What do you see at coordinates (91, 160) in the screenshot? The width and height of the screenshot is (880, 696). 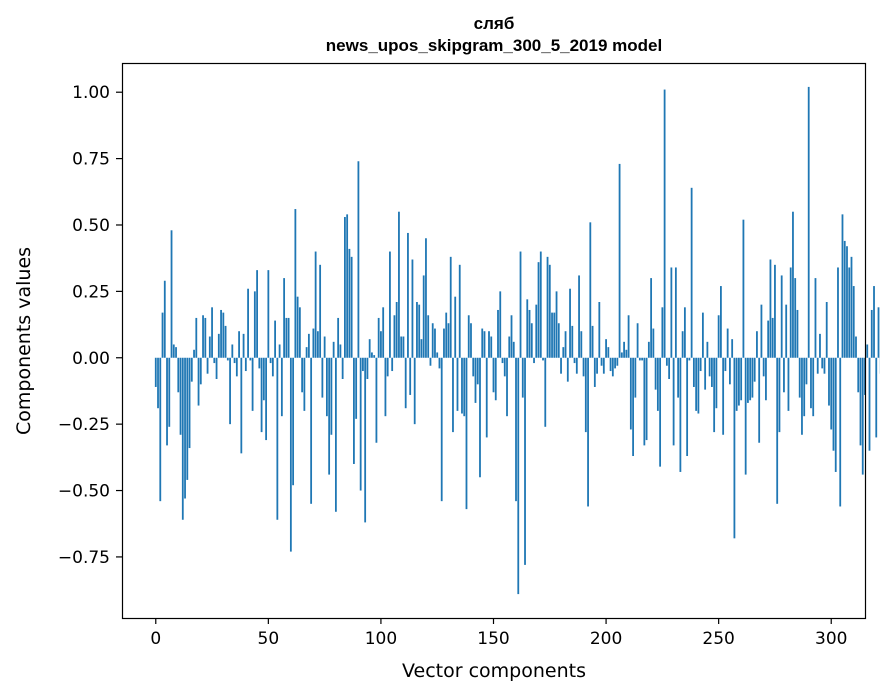 I see `y-tick-label: 0.75` at bounding box center [91, 160].